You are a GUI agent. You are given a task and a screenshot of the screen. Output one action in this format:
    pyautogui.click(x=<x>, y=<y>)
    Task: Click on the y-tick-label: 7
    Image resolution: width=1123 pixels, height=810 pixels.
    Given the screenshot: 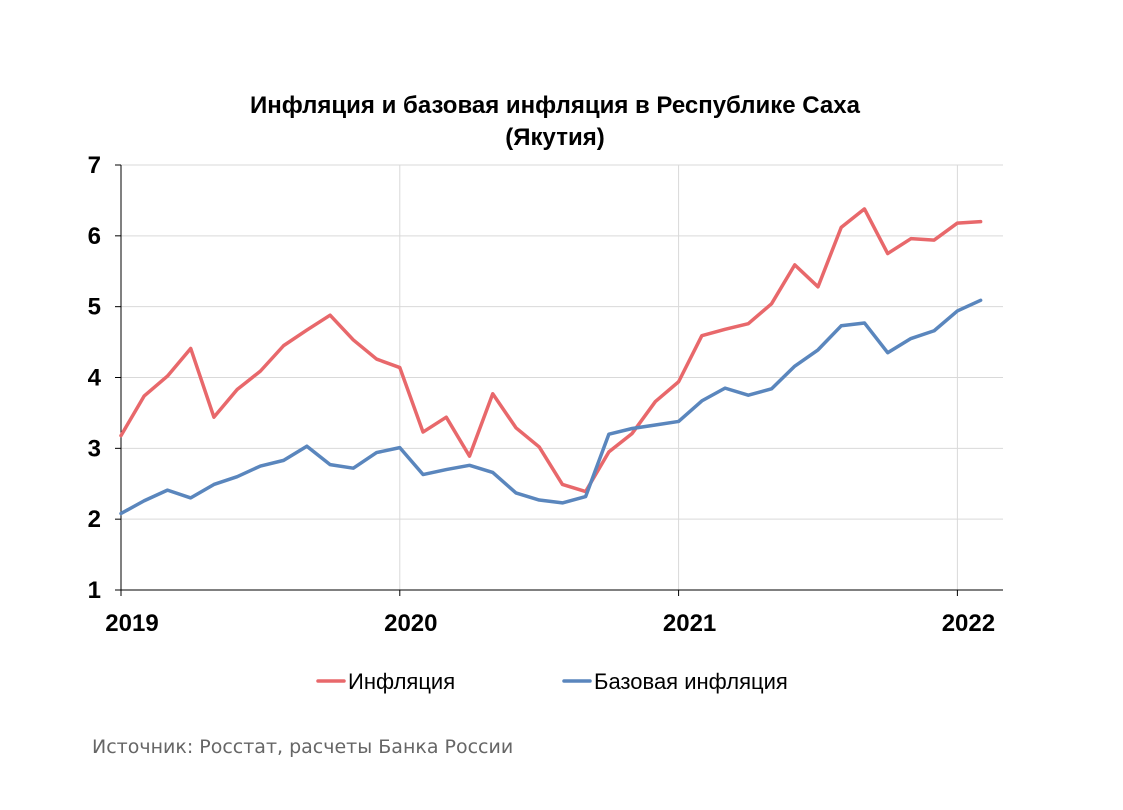 What is the action you would take?
    pyautogui.click(x=94, y=165)
    